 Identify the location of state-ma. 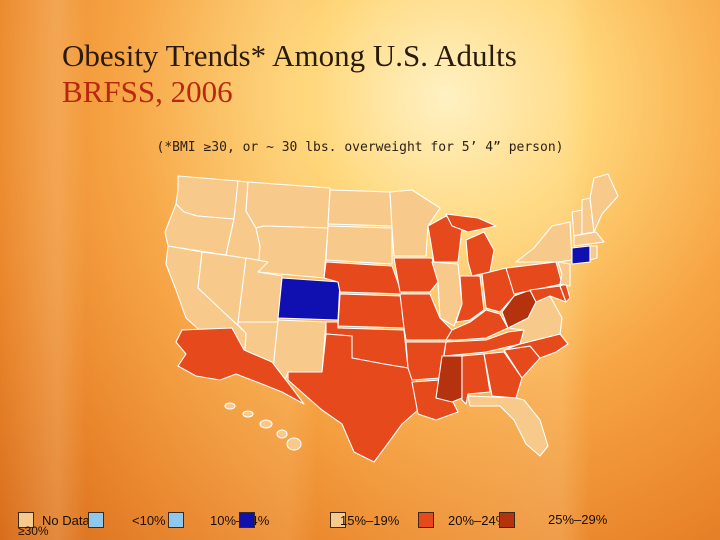
(589, 239).